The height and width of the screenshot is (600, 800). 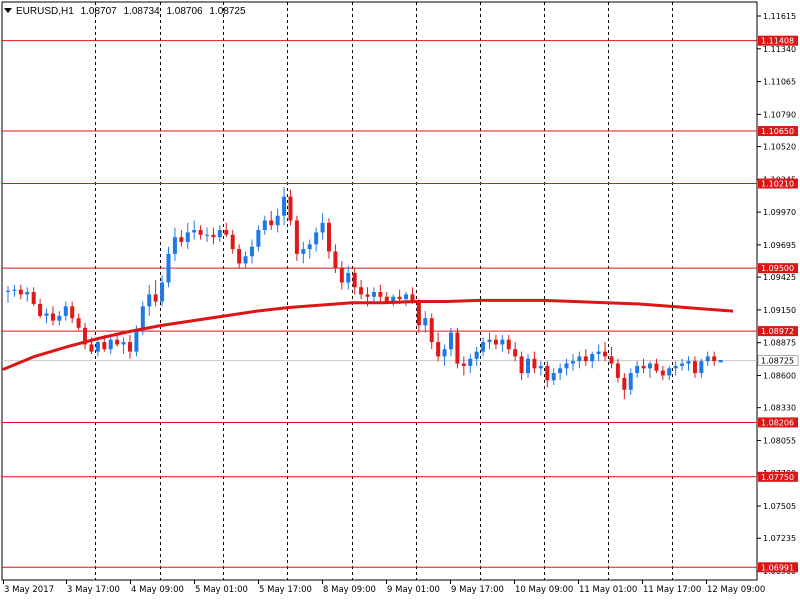 I want to click on x-tick-label: 3 May 2017, so click(x=29, y=590).